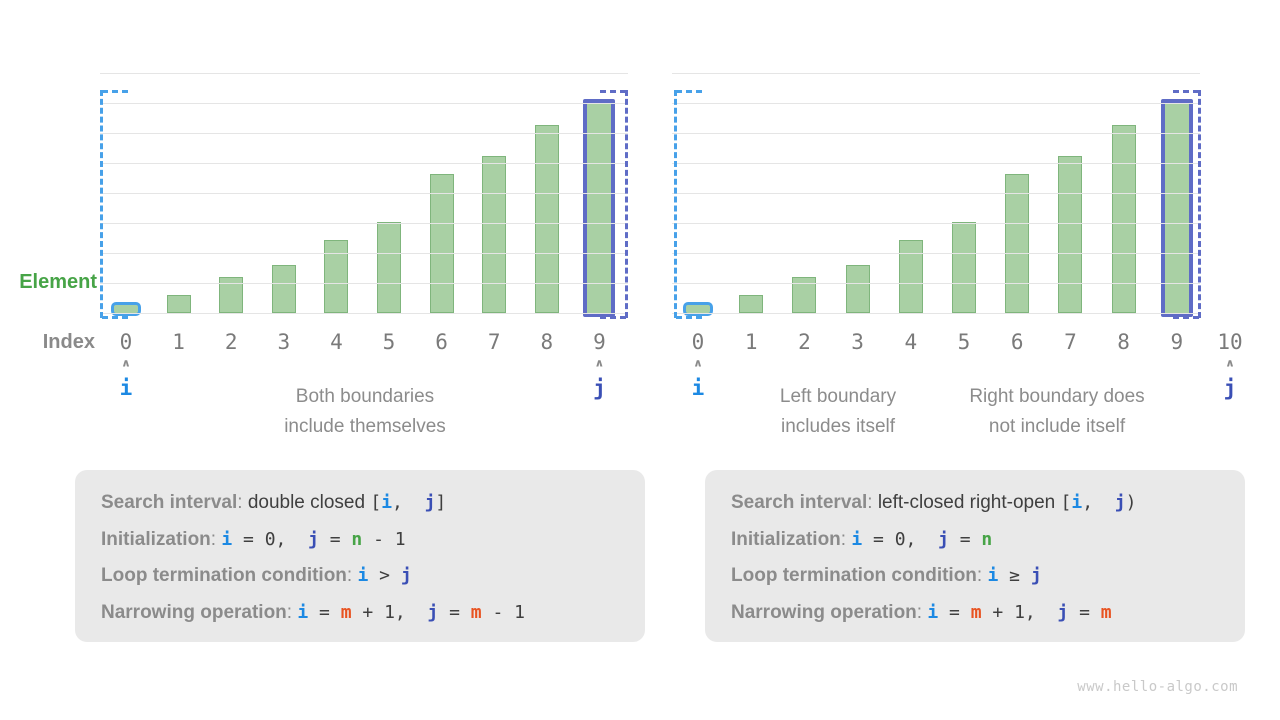 This screenshot has width=1280, height=720. What do you see at coordinates (494, 342) in the screenshot?
I see `index-tick-label: 7` at bounding box center [494, 342].